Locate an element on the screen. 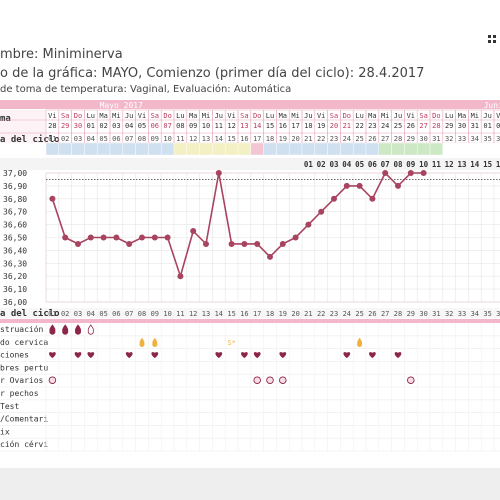 Image resolution: width=500 pixels, height=500 pixels. cycle-day-bottom-number: 15 is located at coordinates (231, 314).